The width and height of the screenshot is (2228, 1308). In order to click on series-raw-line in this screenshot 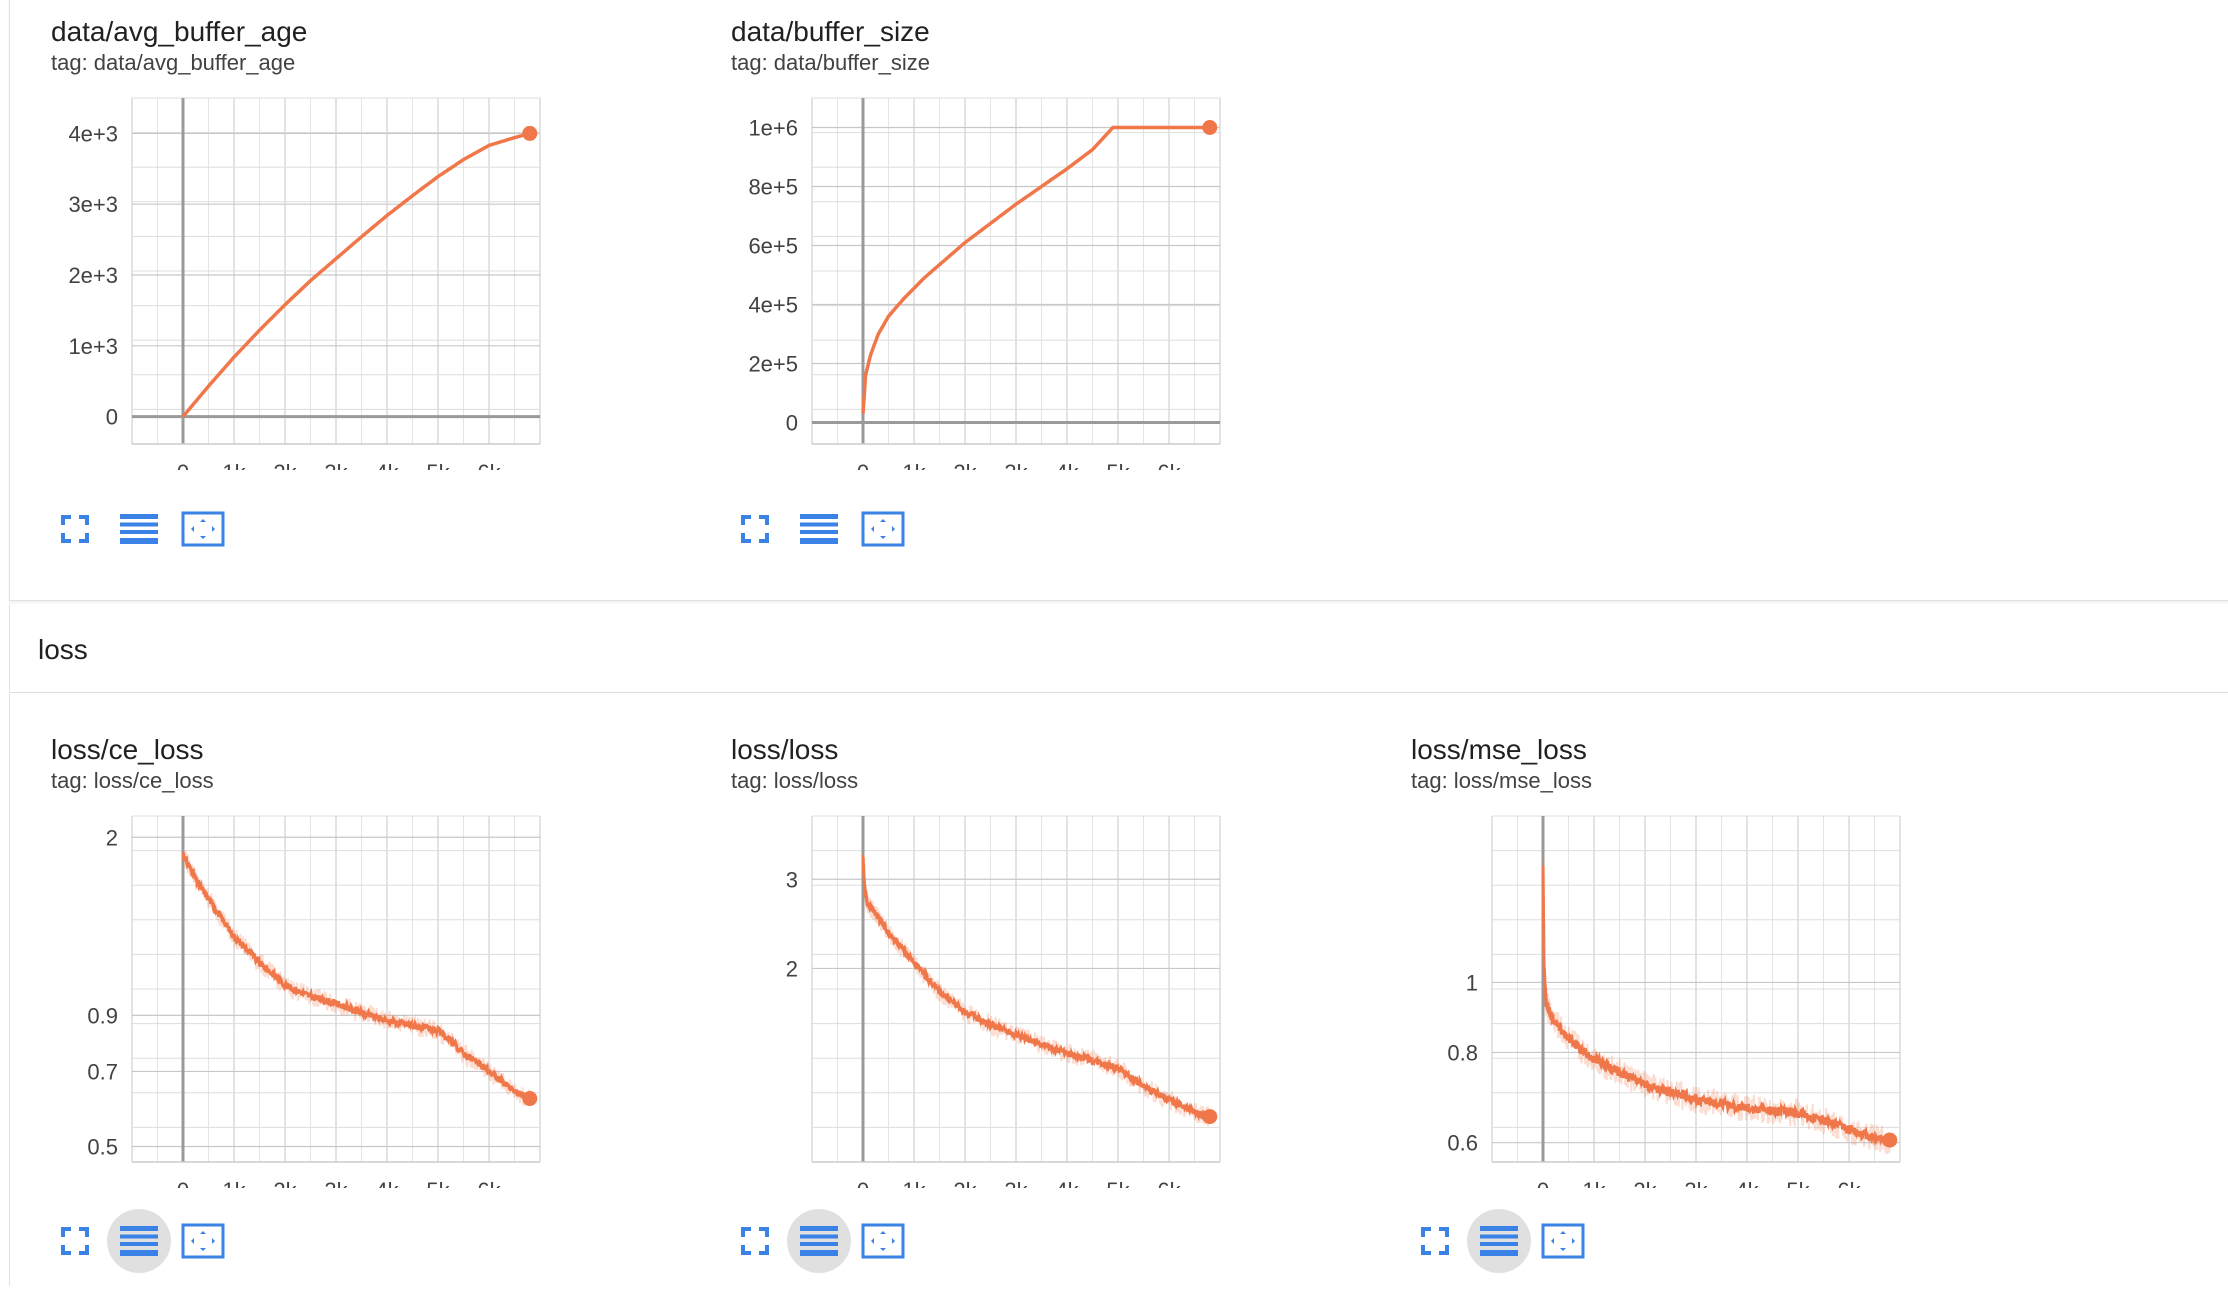, I will do `click(356, 978)`.